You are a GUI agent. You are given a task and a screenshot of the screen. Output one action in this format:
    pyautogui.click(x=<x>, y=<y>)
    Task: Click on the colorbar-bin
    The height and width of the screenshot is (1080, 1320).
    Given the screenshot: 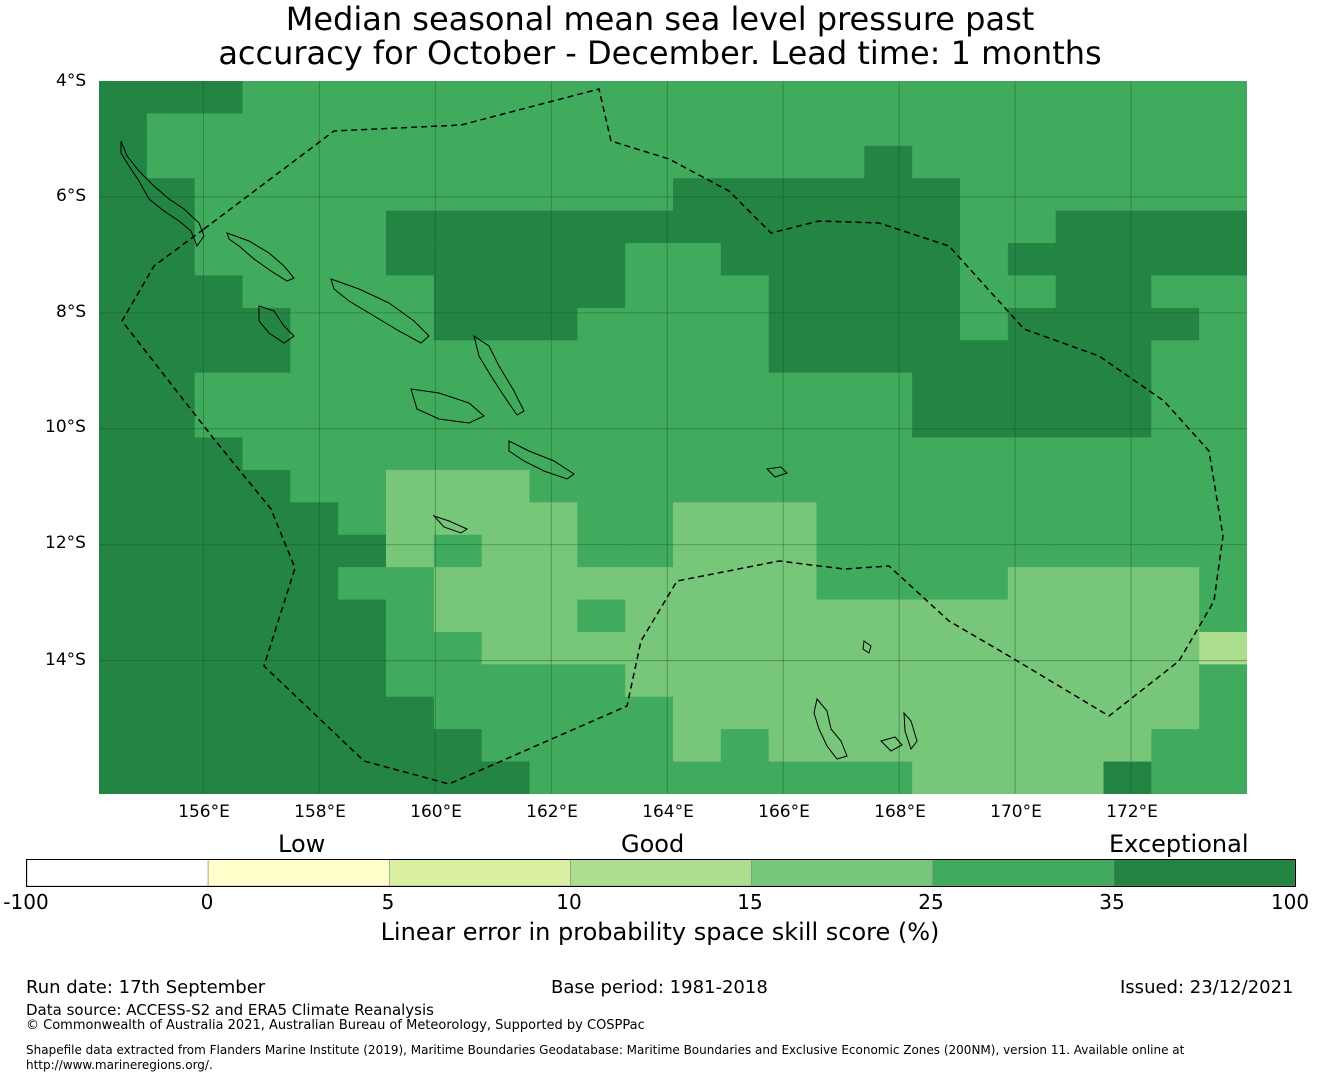 What is the action you would take?
    pyautogui.click(x=298, y=873)
    